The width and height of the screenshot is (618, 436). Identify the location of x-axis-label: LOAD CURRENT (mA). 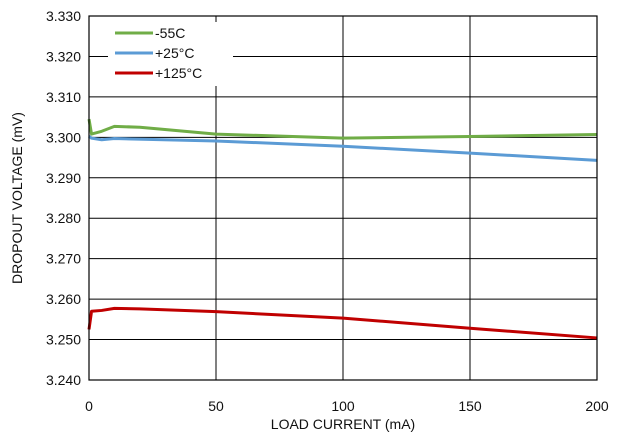
(343, 424).